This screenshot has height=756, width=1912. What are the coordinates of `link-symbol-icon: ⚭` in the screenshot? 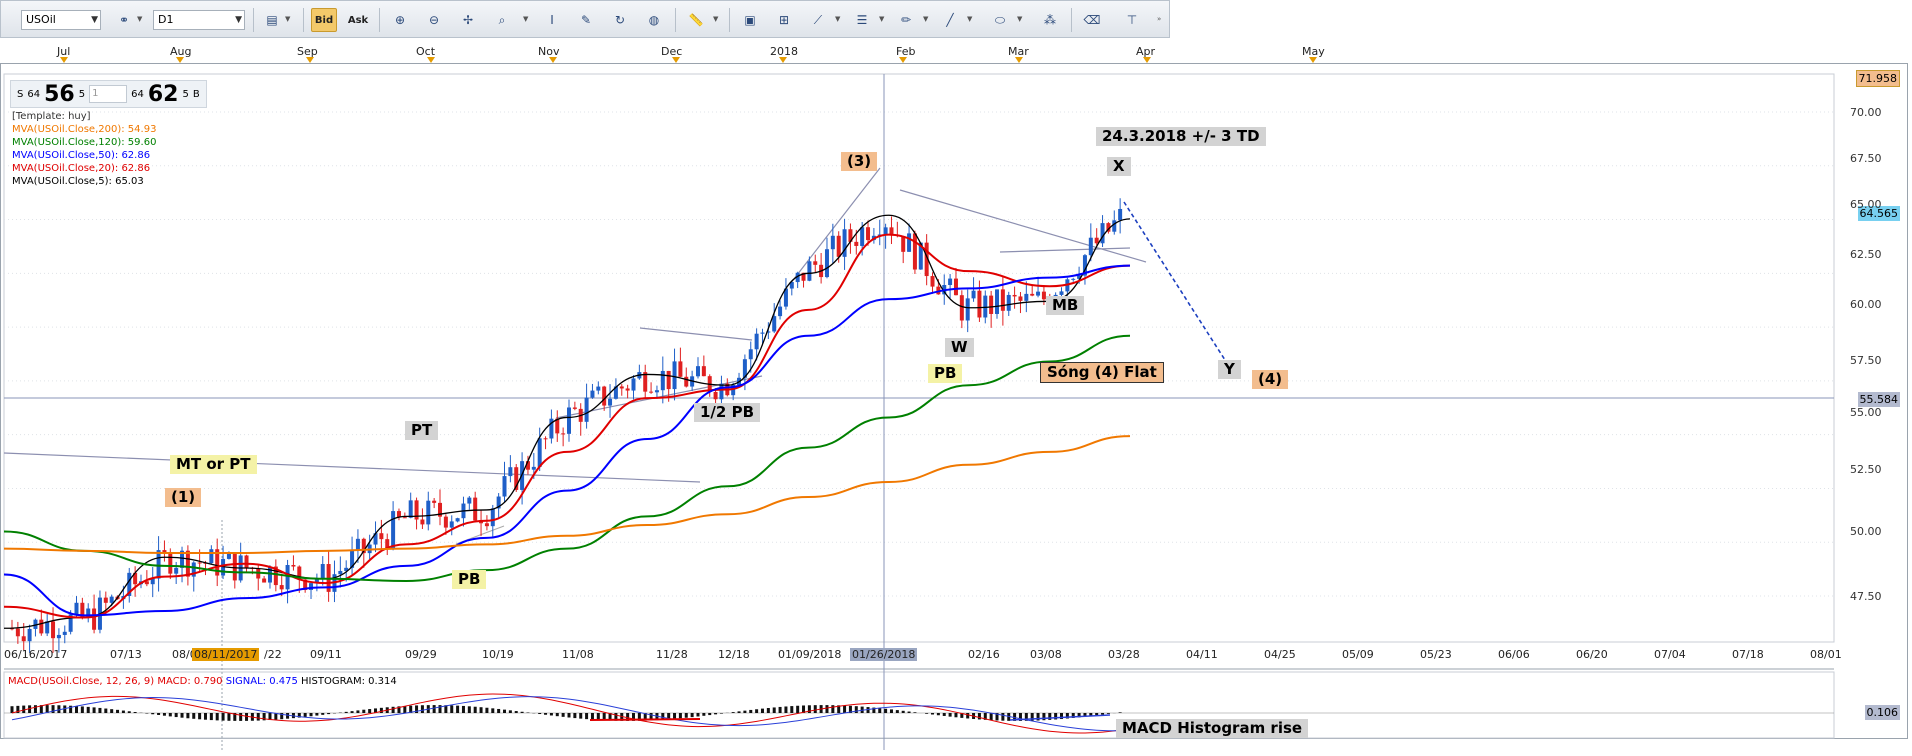 It's located at (124, 20).